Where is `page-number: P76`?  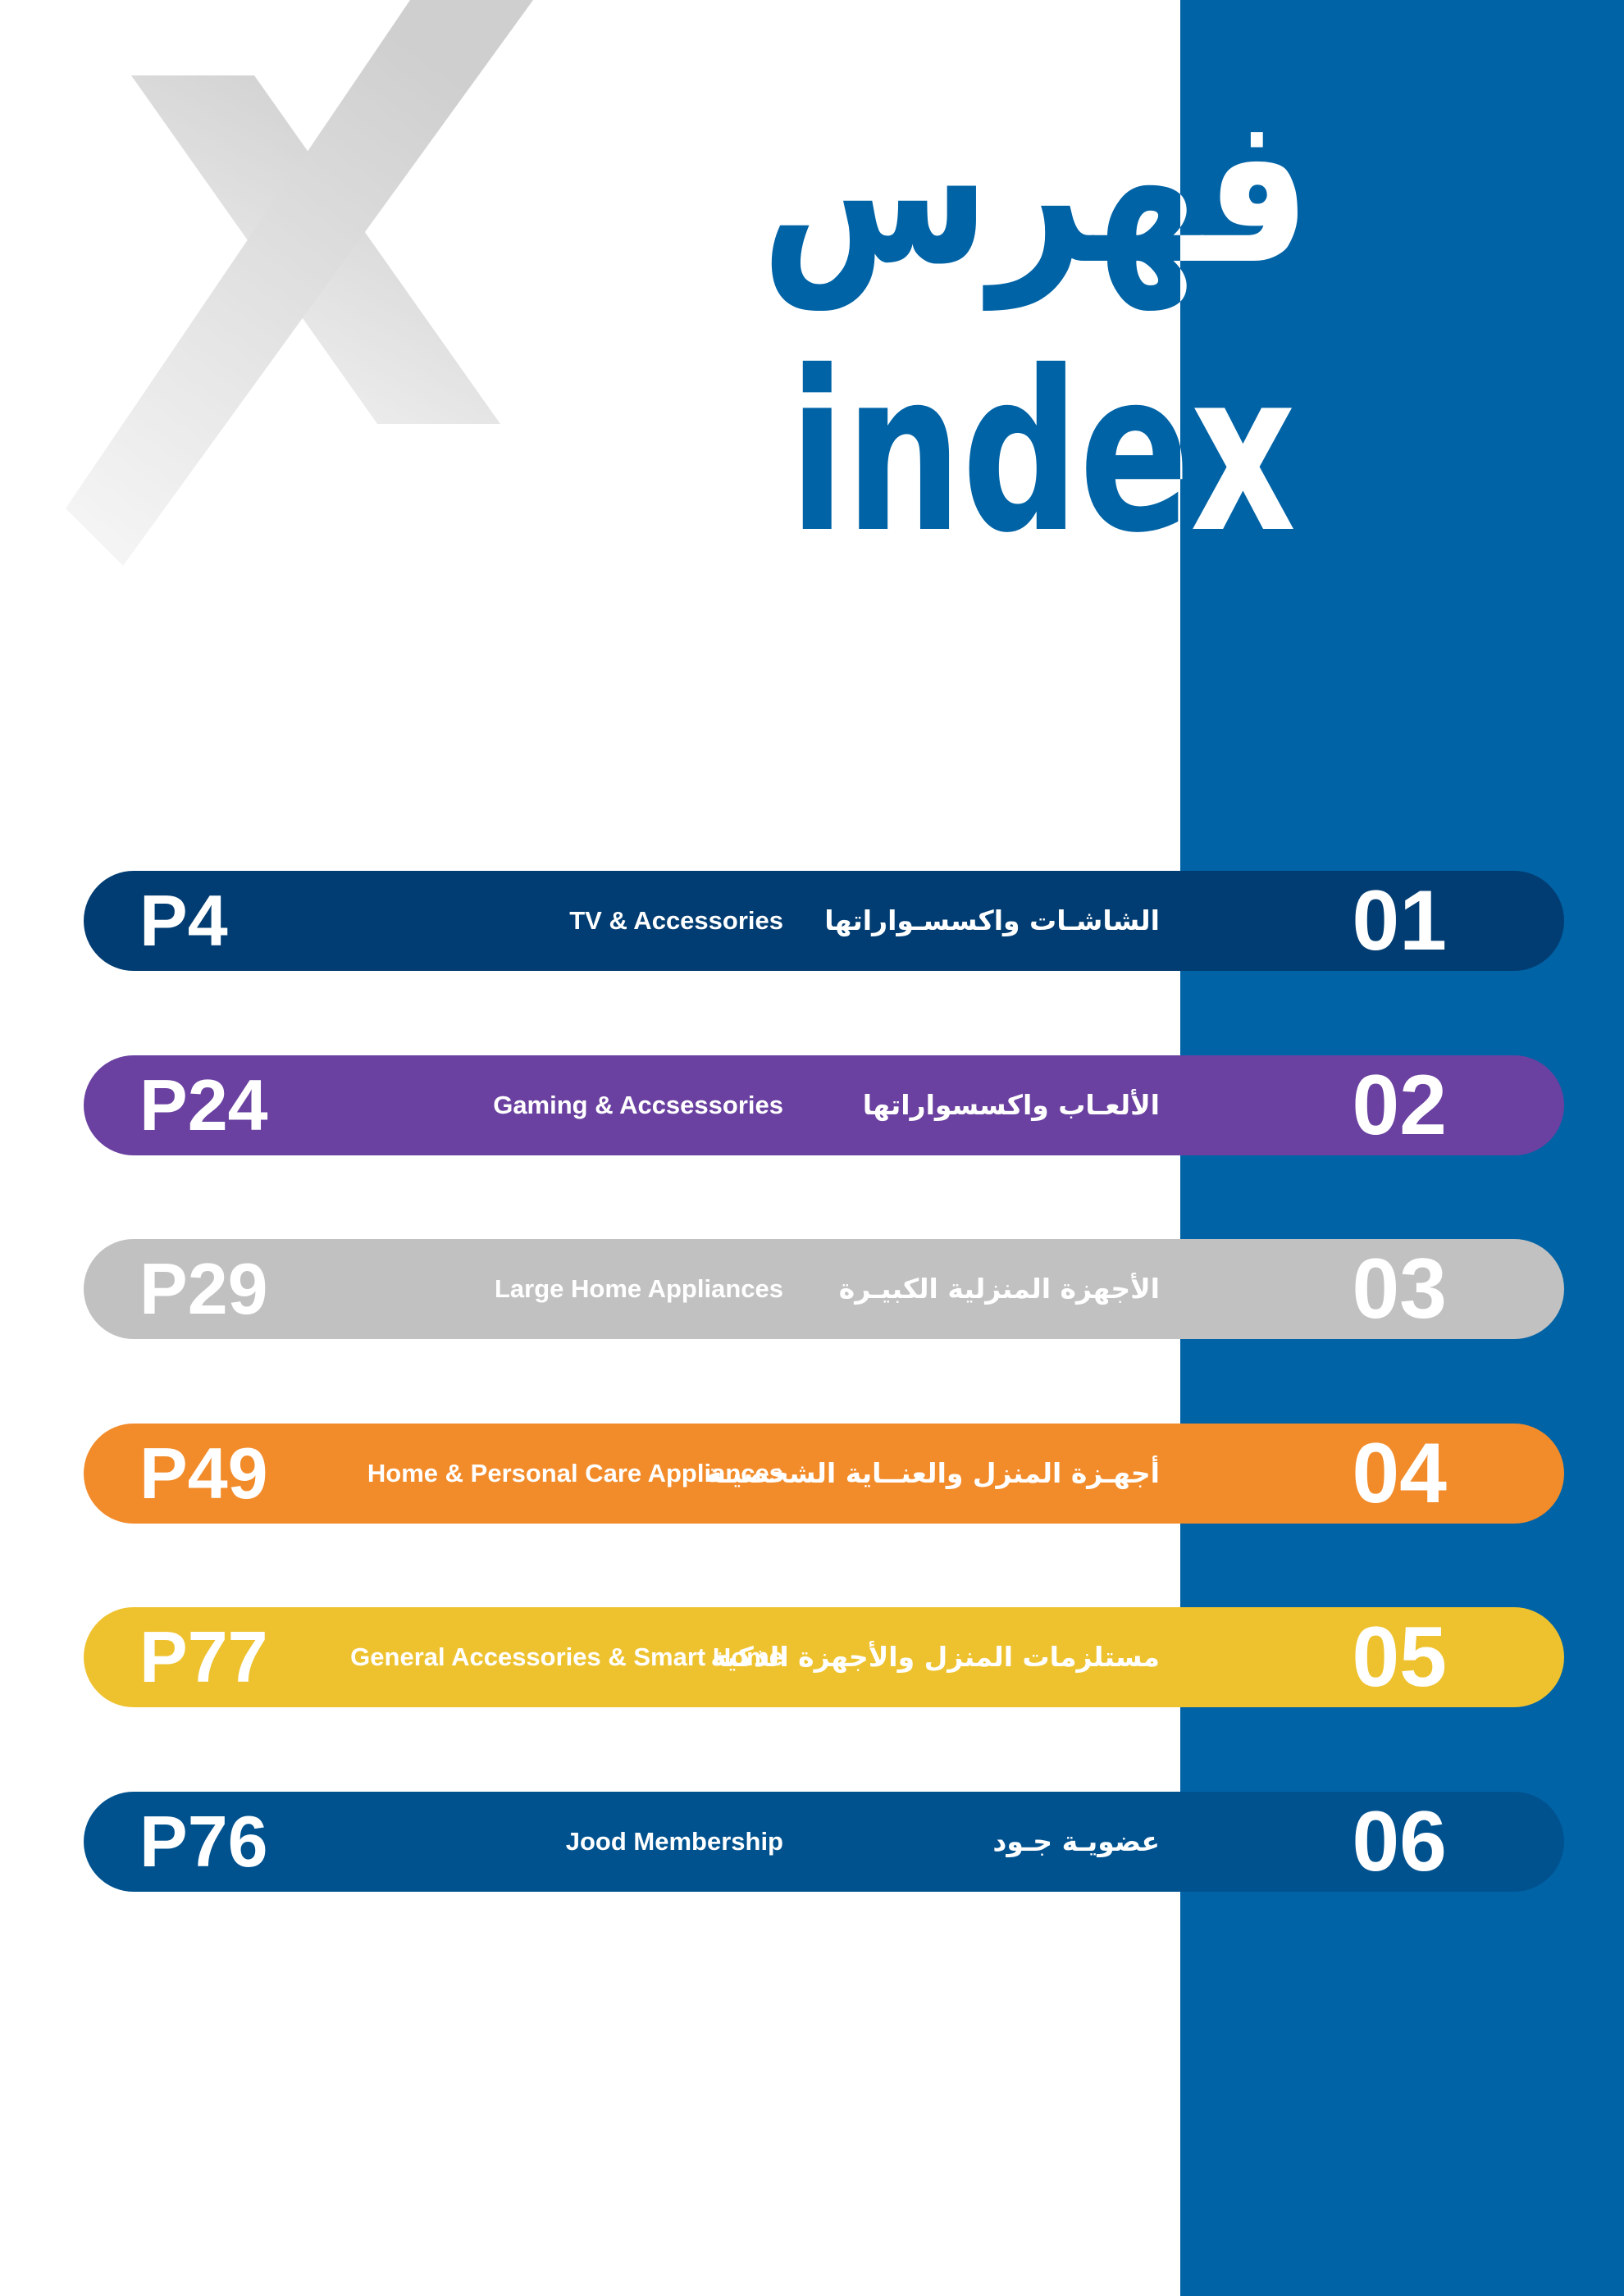
page-number: P76 is located at coordinates (203, 1841).